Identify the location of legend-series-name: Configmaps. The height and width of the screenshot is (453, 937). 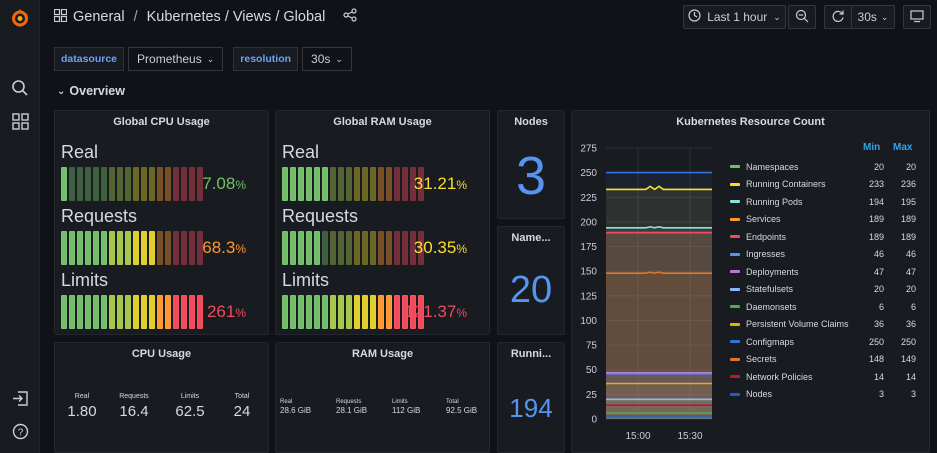
(770, 341).